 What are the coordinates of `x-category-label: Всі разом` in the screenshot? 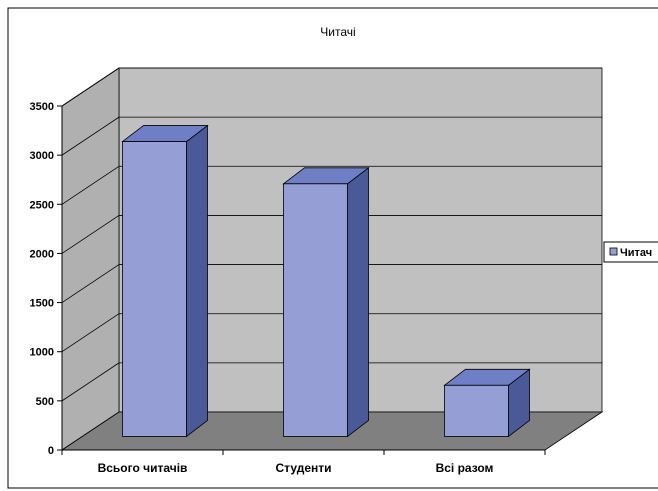 It's located at (465, 468).